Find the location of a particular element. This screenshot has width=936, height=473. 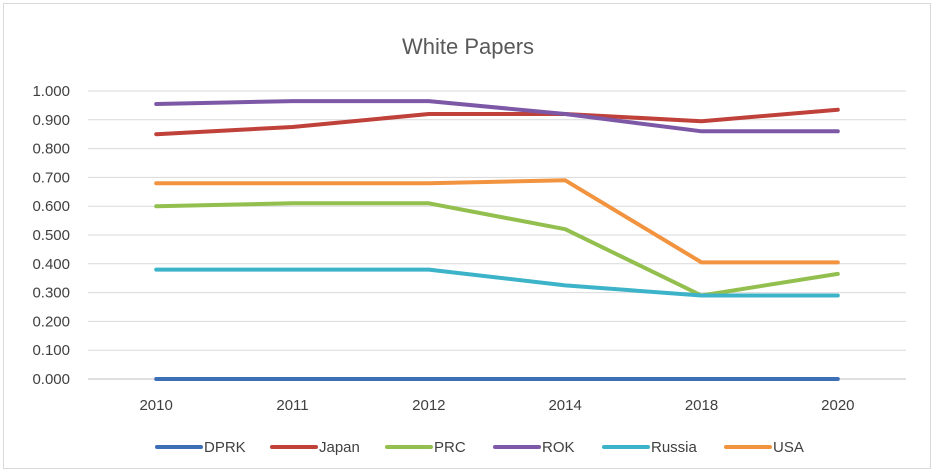

y-tick-label: 0.000 is located at coordinates (51, 379).